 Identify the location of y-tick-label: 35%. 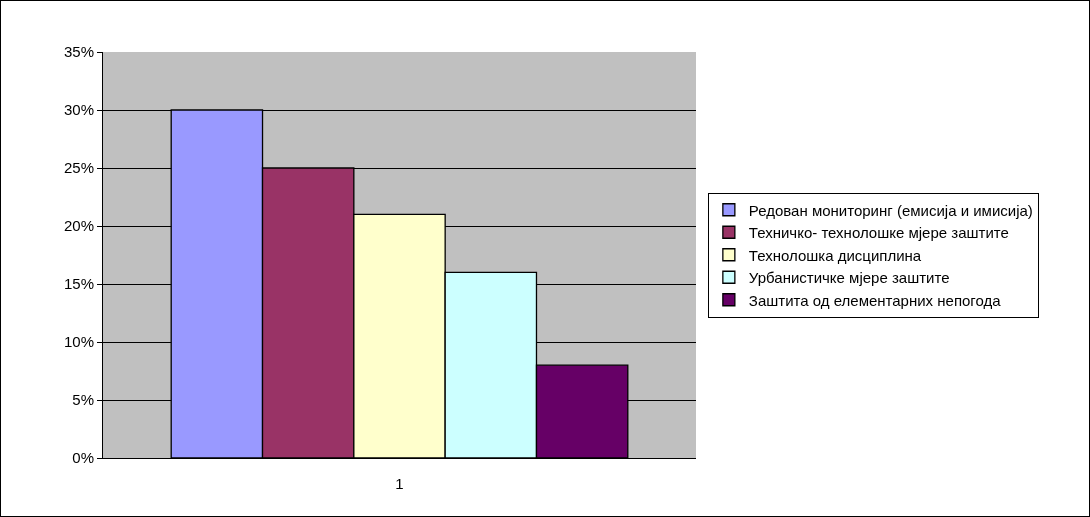
(78, 52).